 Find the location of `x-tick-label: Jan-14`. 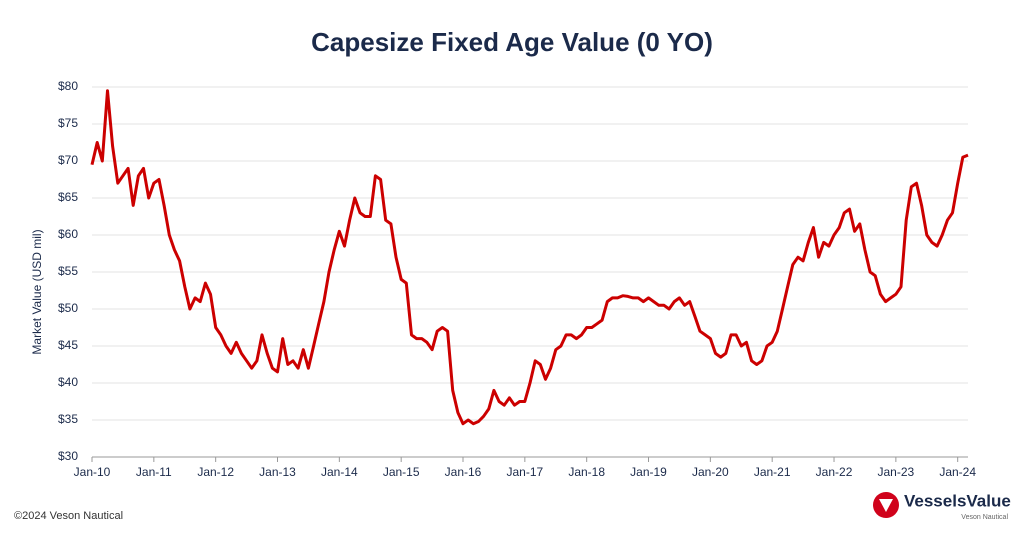

x-tick-label: Jan-14 is located at coordinates (339, 472).